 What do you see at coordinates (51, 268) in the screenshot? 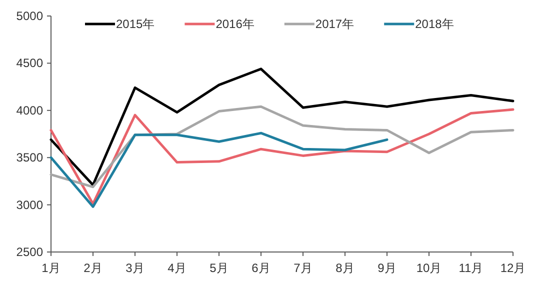
I see `x-tick-label: 1月` at bounding box center [51, 268].